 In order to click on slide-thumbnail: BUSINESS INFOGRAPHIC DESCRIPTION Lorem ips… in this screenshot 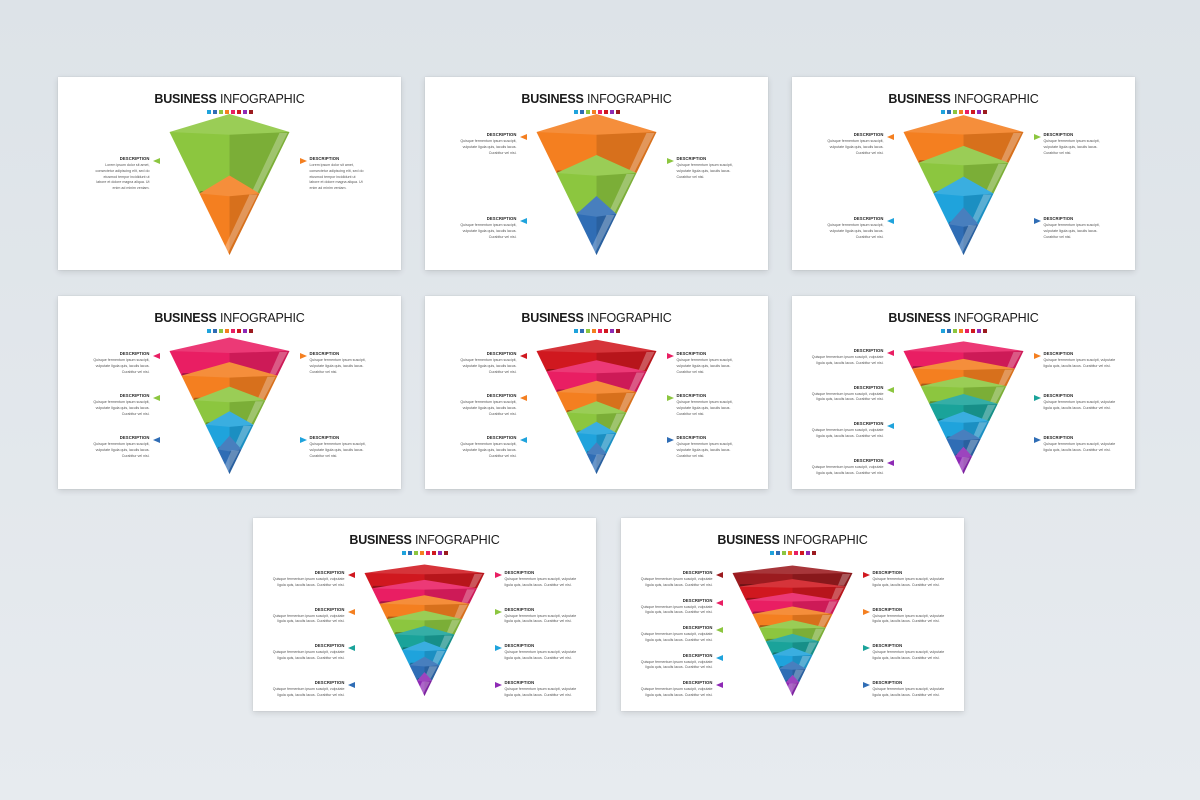, I will do `click(229, 173)`.